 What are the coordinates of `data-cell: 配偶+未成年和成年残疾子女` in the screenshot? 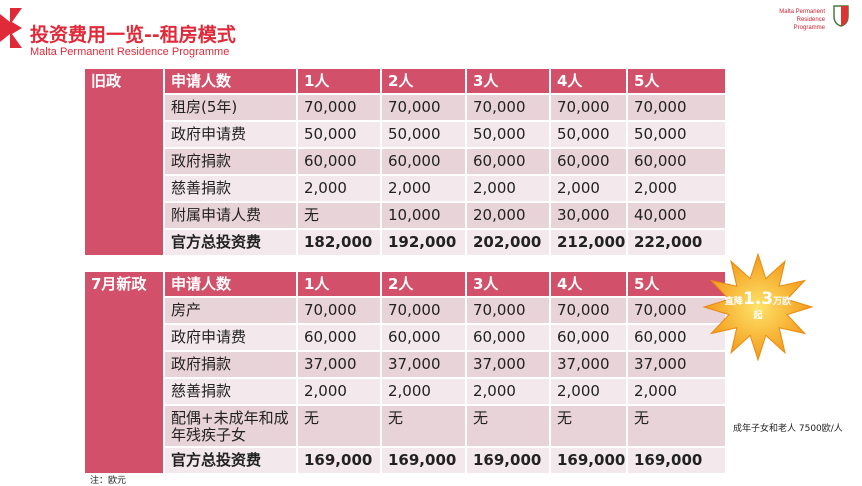 It's located at (230, 426).